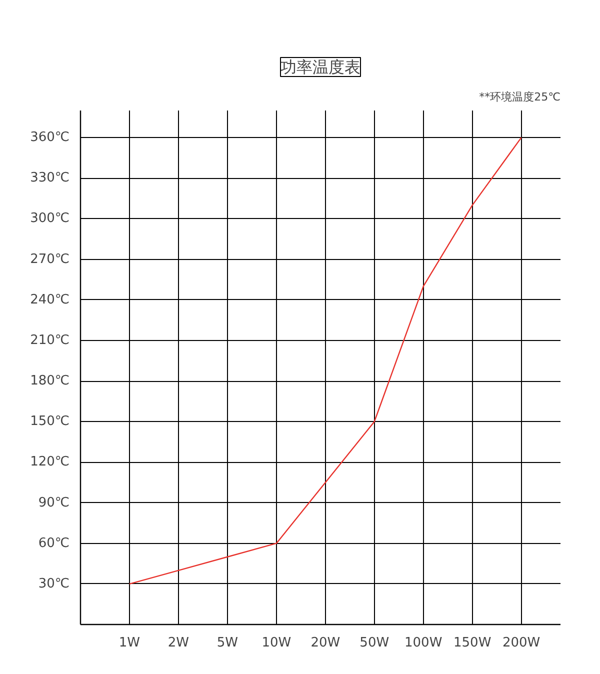 The width and height of the screenshot is (600, 674). I want to click on y-tick-label: 300℃, so click(50, 218).